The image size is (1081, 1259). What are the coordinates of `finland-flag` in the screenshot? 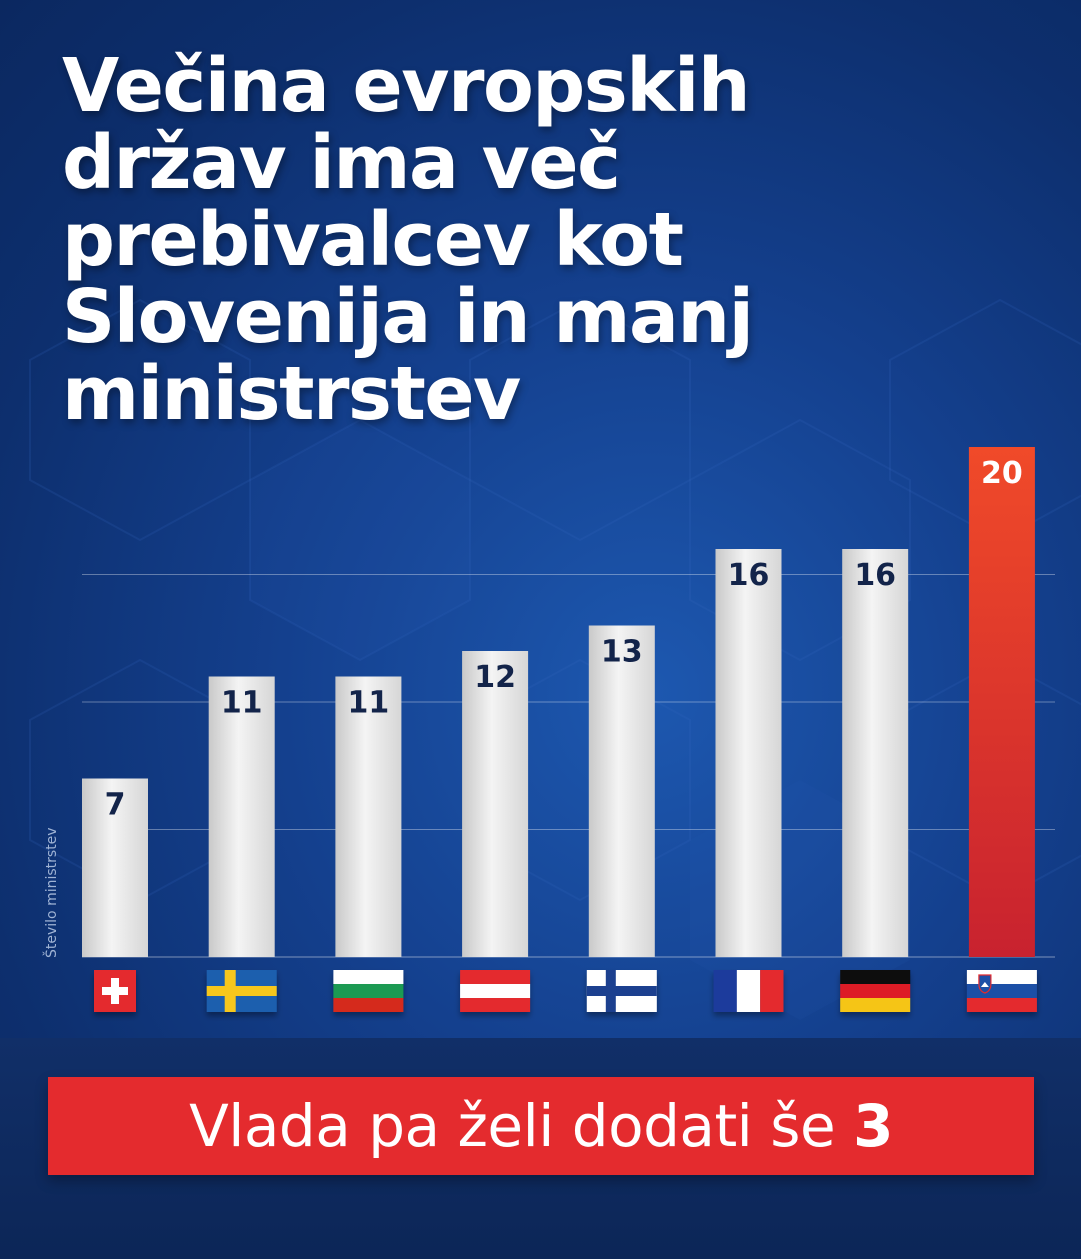 It's located at (621, 991).